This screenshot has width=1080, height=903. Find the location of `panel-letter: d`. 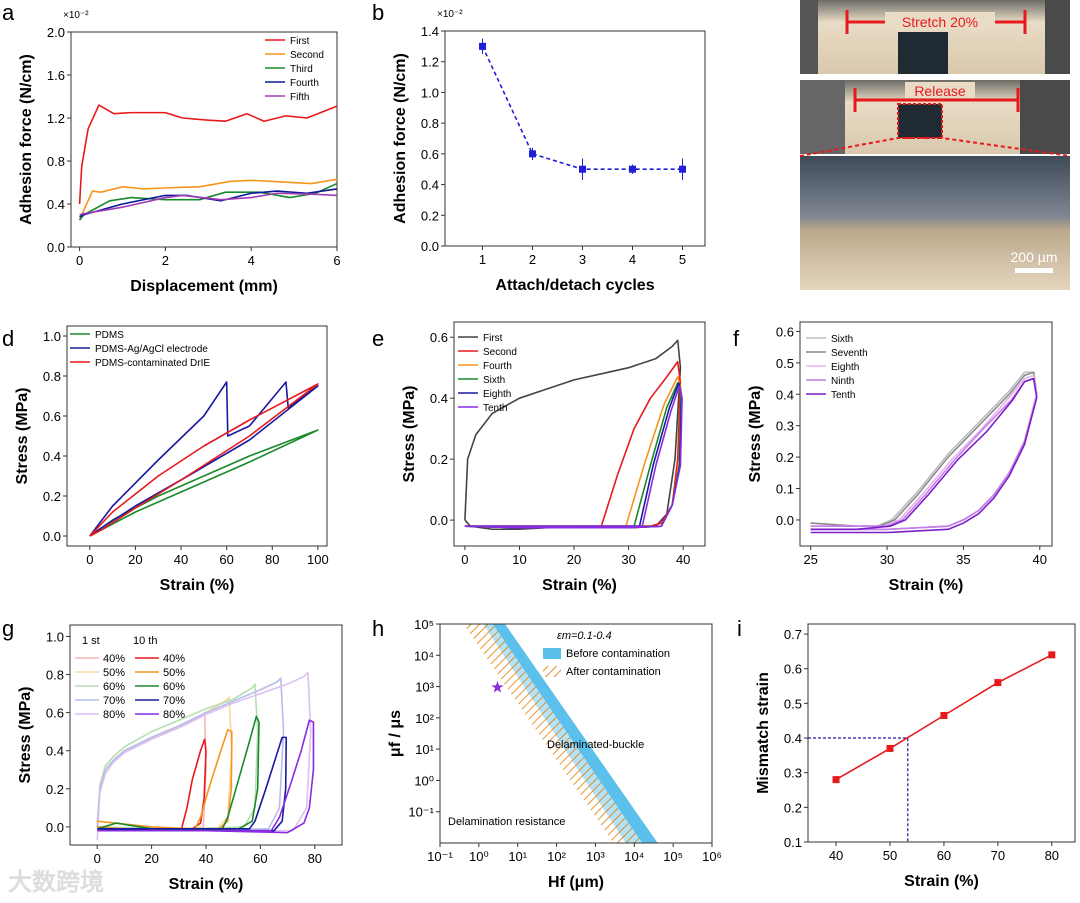

panel-letter: d is located at coordinates (8, 338).